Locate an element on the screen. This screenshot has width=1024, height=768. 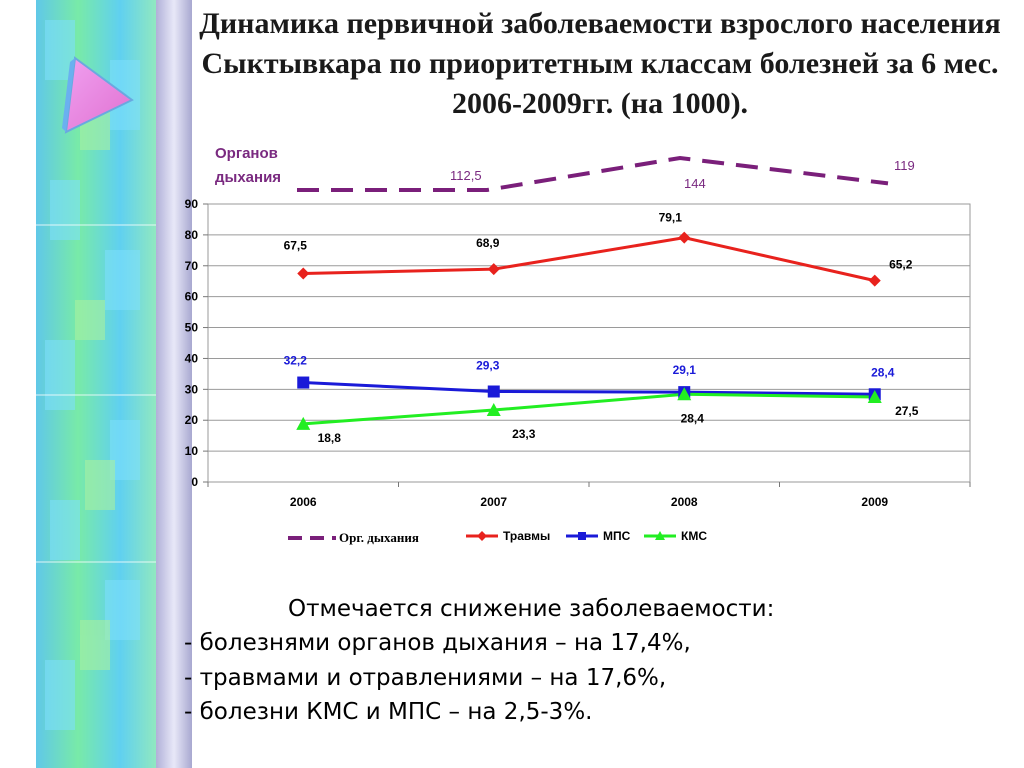
respiratory-series-line is located at coordinates (593, 173).